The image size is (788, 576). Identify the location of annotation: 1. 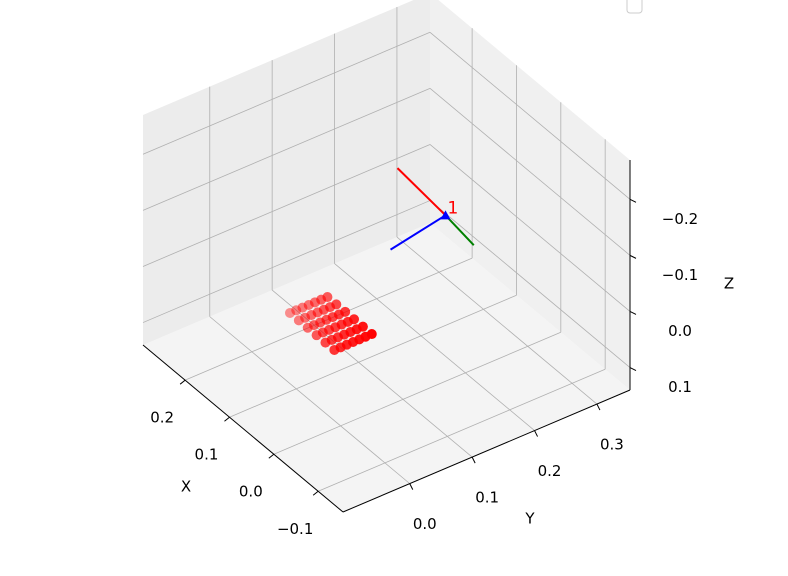
(453, 208).